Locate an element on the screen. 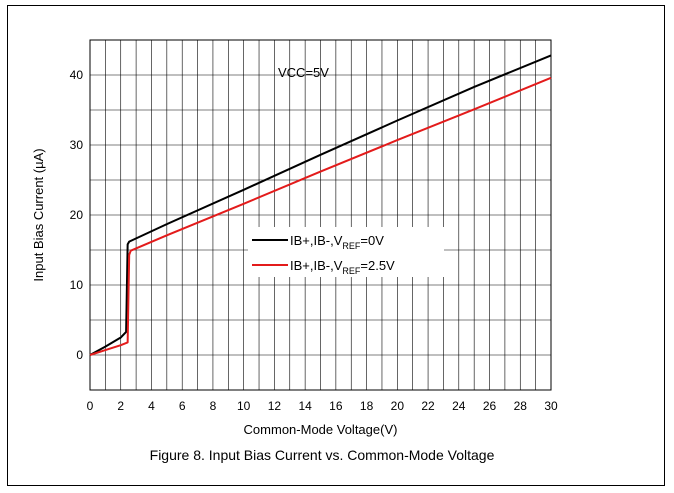 The width and height of the screenshot is (674, 493). x-tick-label: 28 is located at coordinates (521, 406).